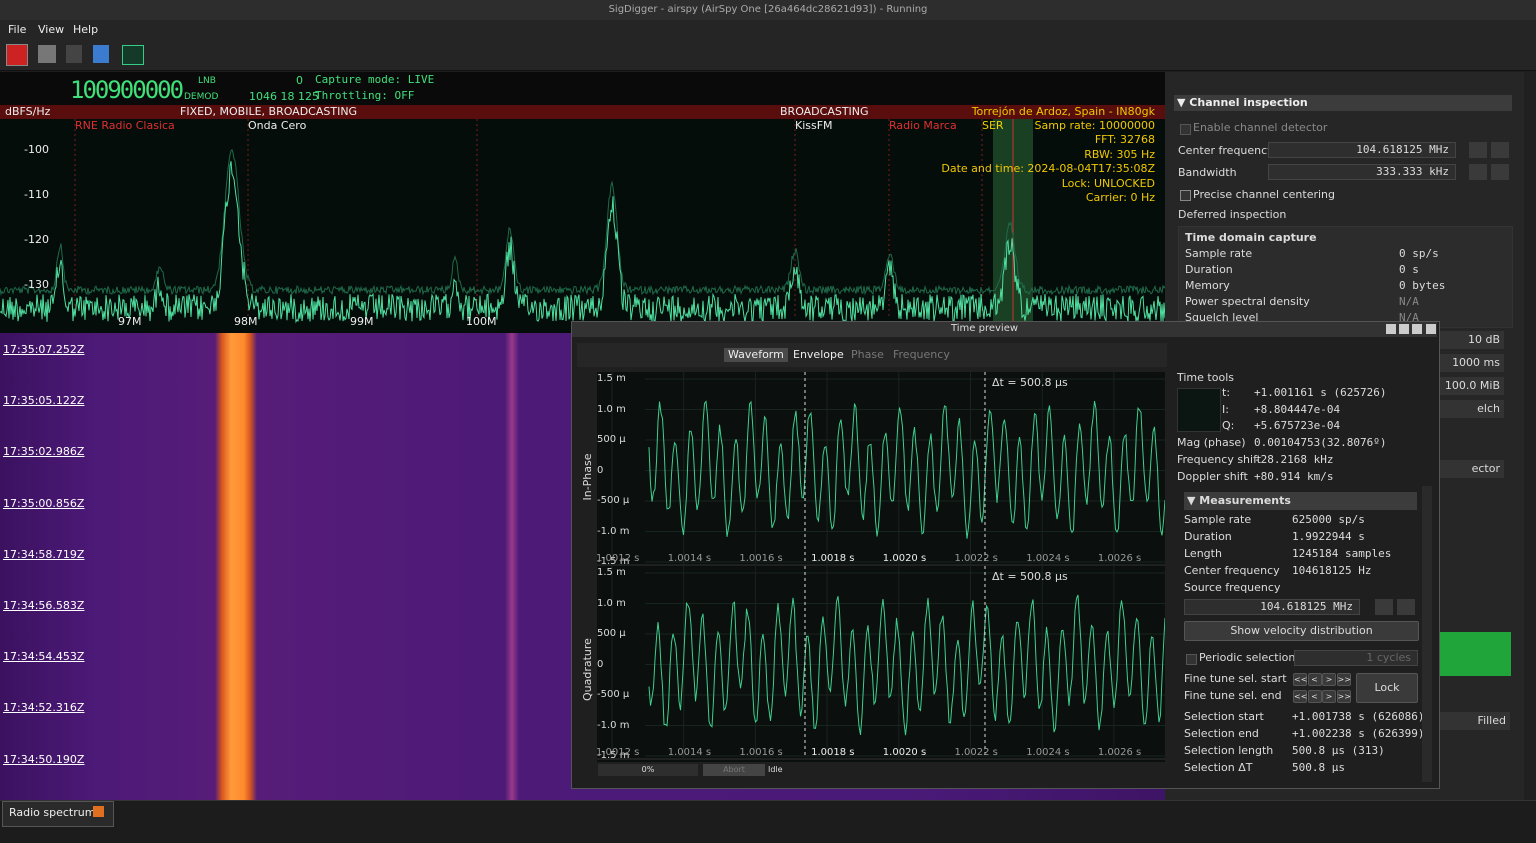 The width and height of the screenshot is (1536, 843). I want to click on panoramic-button, so click(133, 55).